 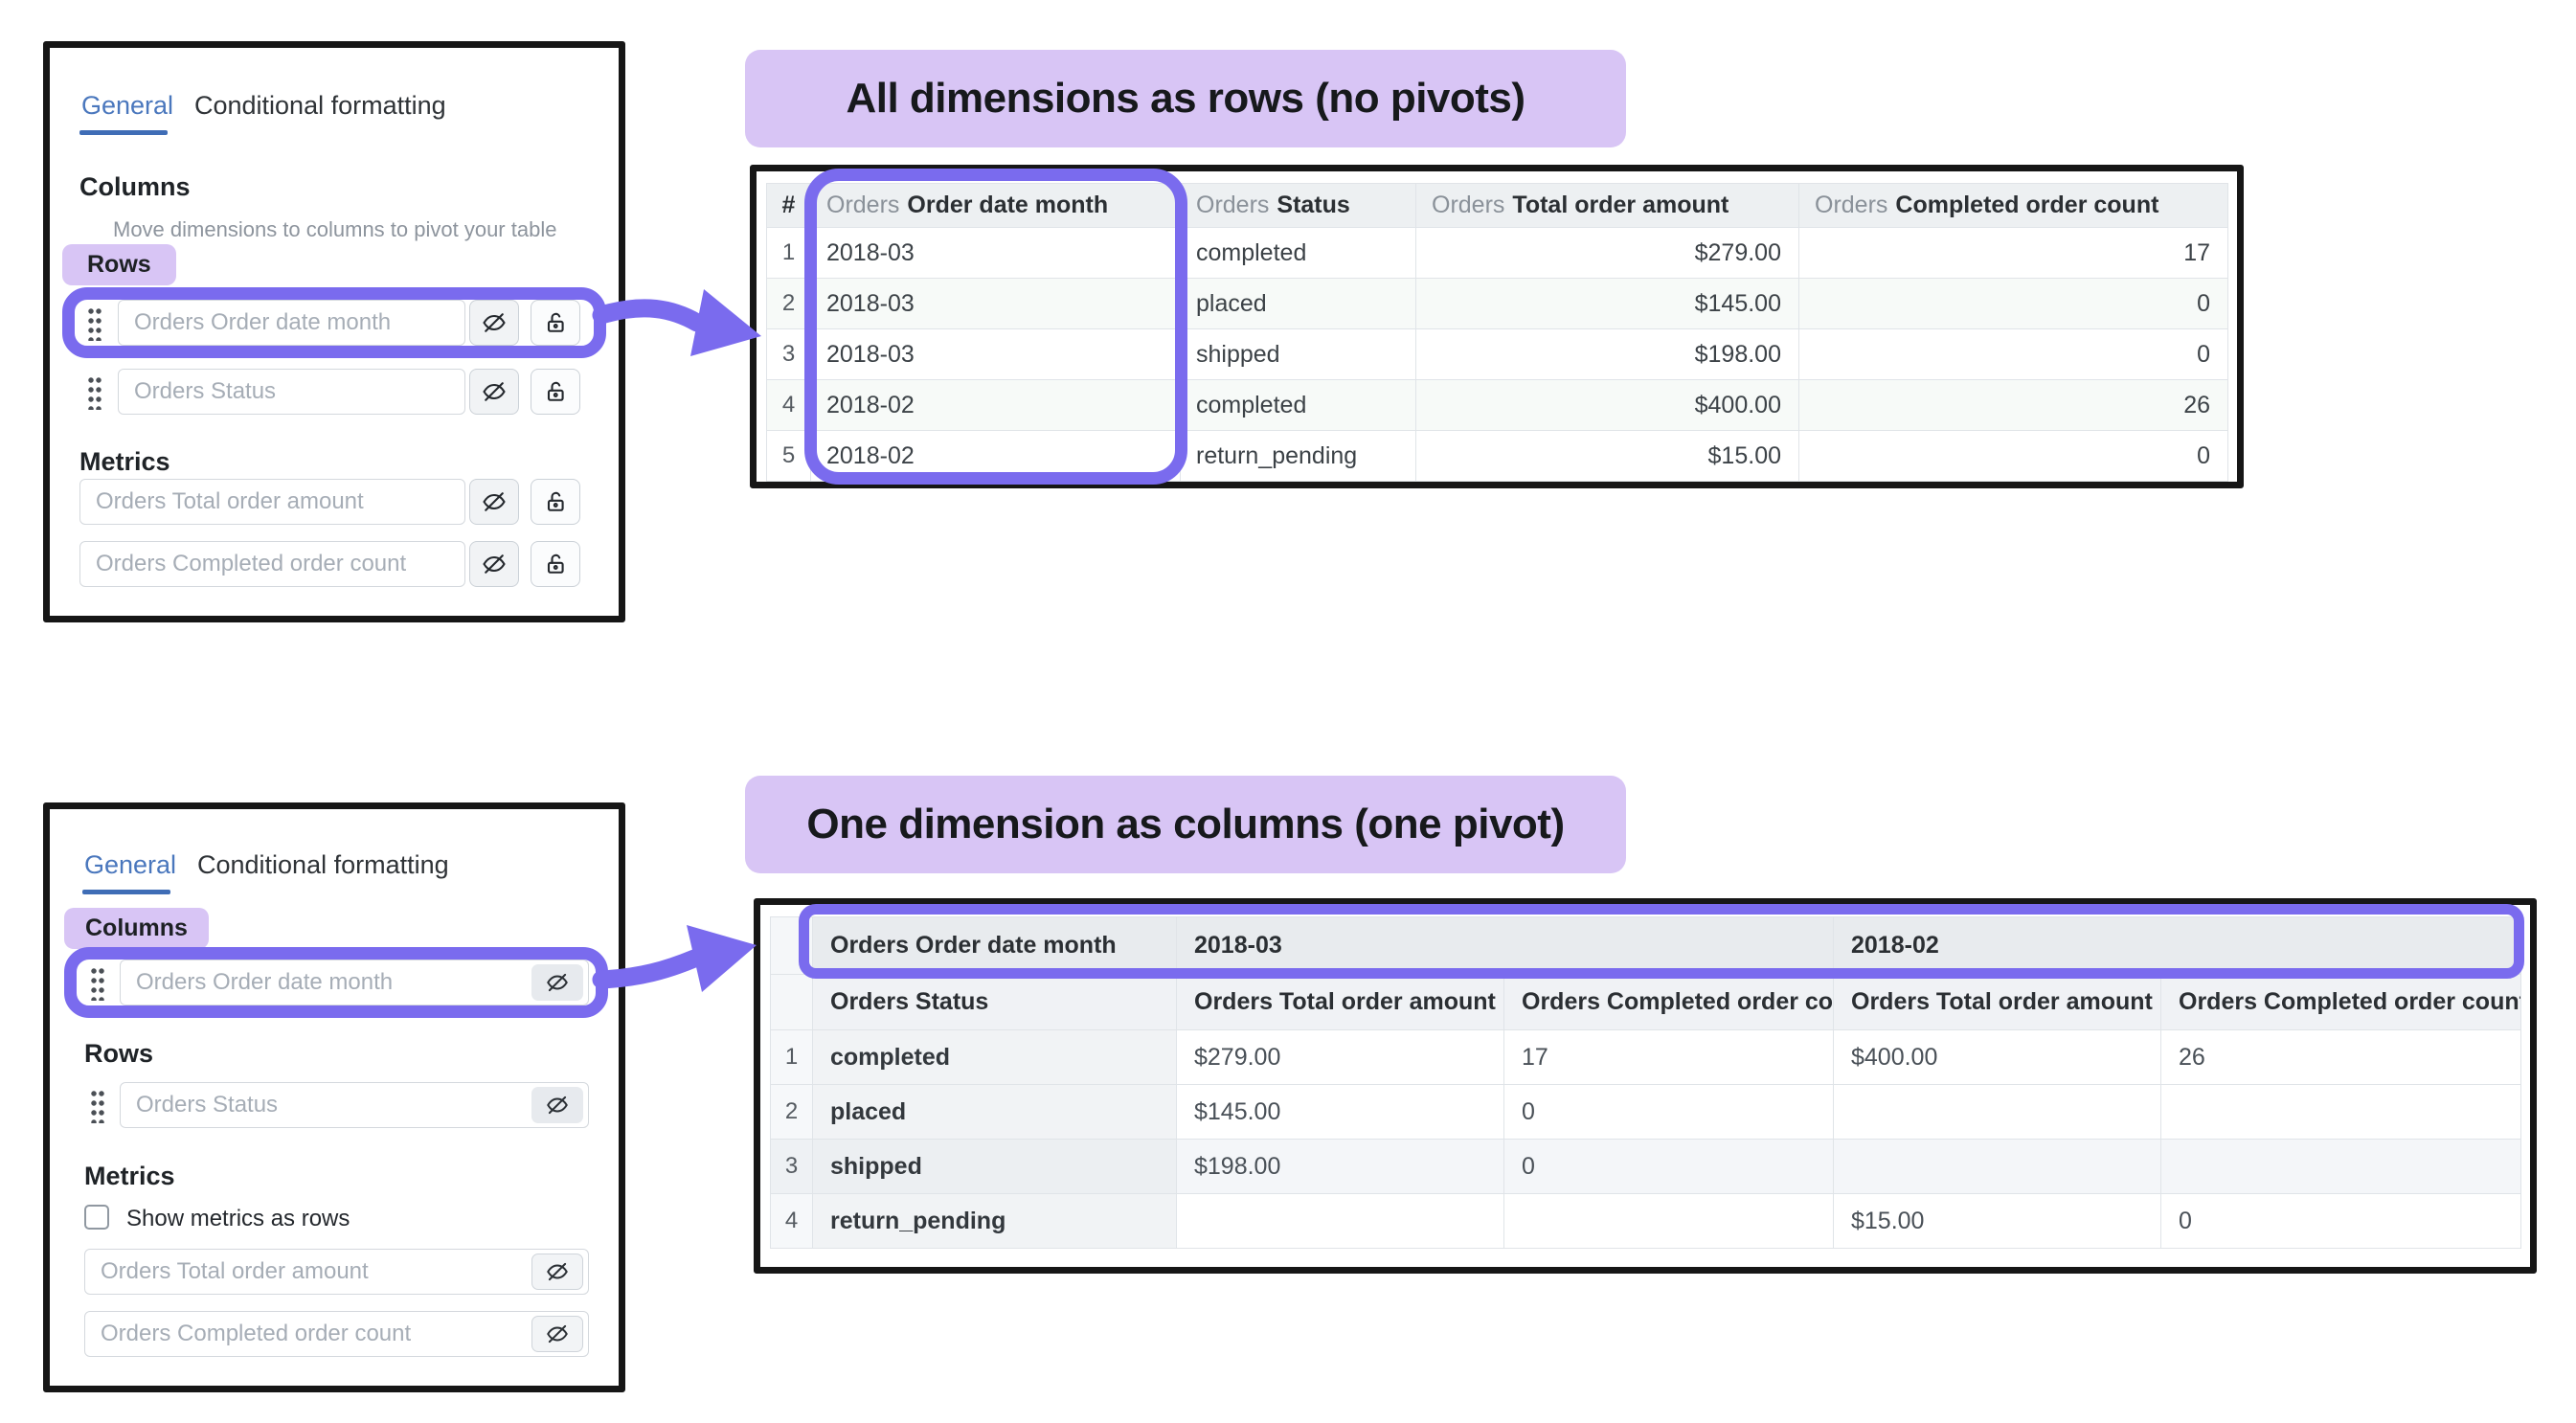 I want to click on table-row: 3 shipped $198.00 0, so click(x=1645, y=1166).